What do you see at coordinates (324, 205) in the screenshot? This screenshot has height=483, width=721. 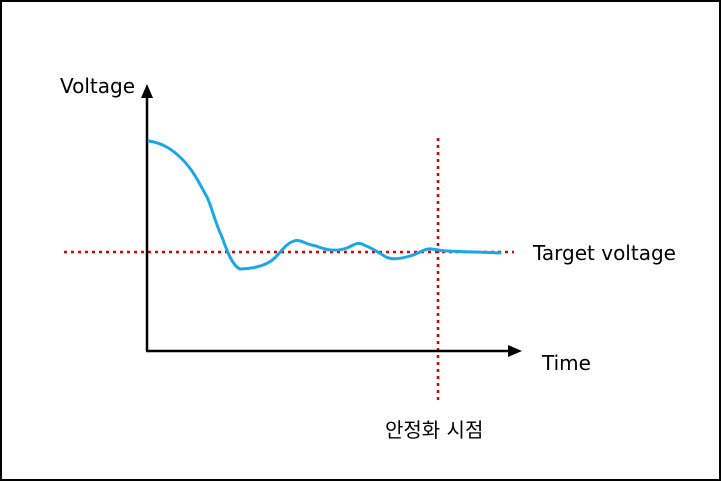 I see `voltage-response-curve` at bounding box center [324, 205].